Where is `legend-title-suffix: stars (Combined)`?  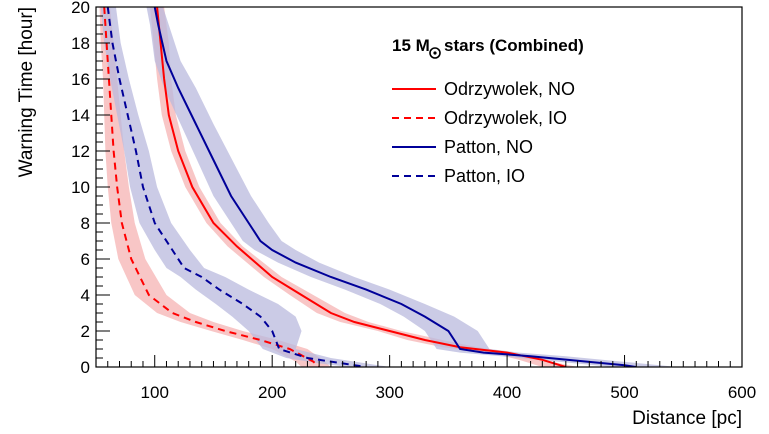 legend-title-suffix: stars (Combined) is located at coordinates (514, 45).